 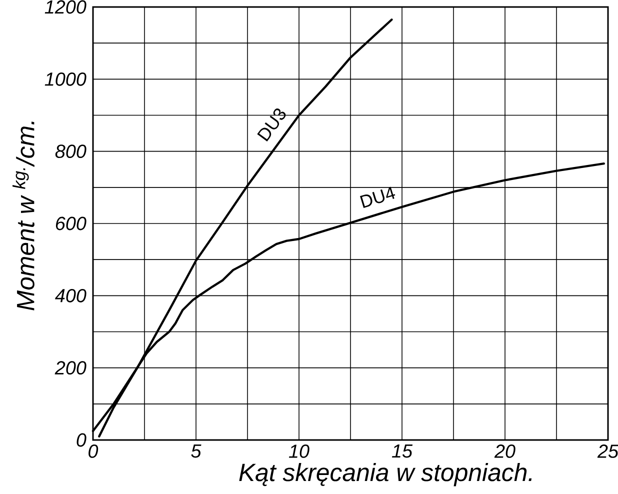 What do you see at coordinates (505, 451) in the screenshot?
I see `x-tick-label: 20` at bounding box center [505, 451].